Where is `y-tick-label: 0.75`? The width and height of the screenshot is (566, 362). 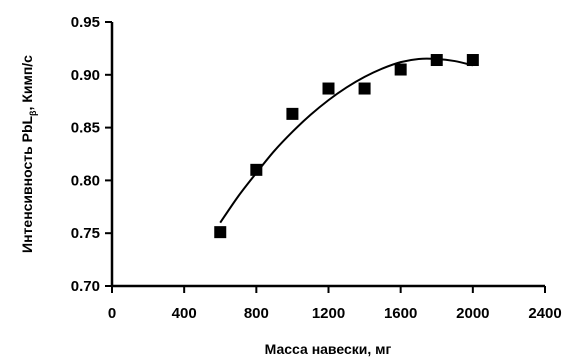 y-tick-label: 0.75 is located at coordinates (85, 233).